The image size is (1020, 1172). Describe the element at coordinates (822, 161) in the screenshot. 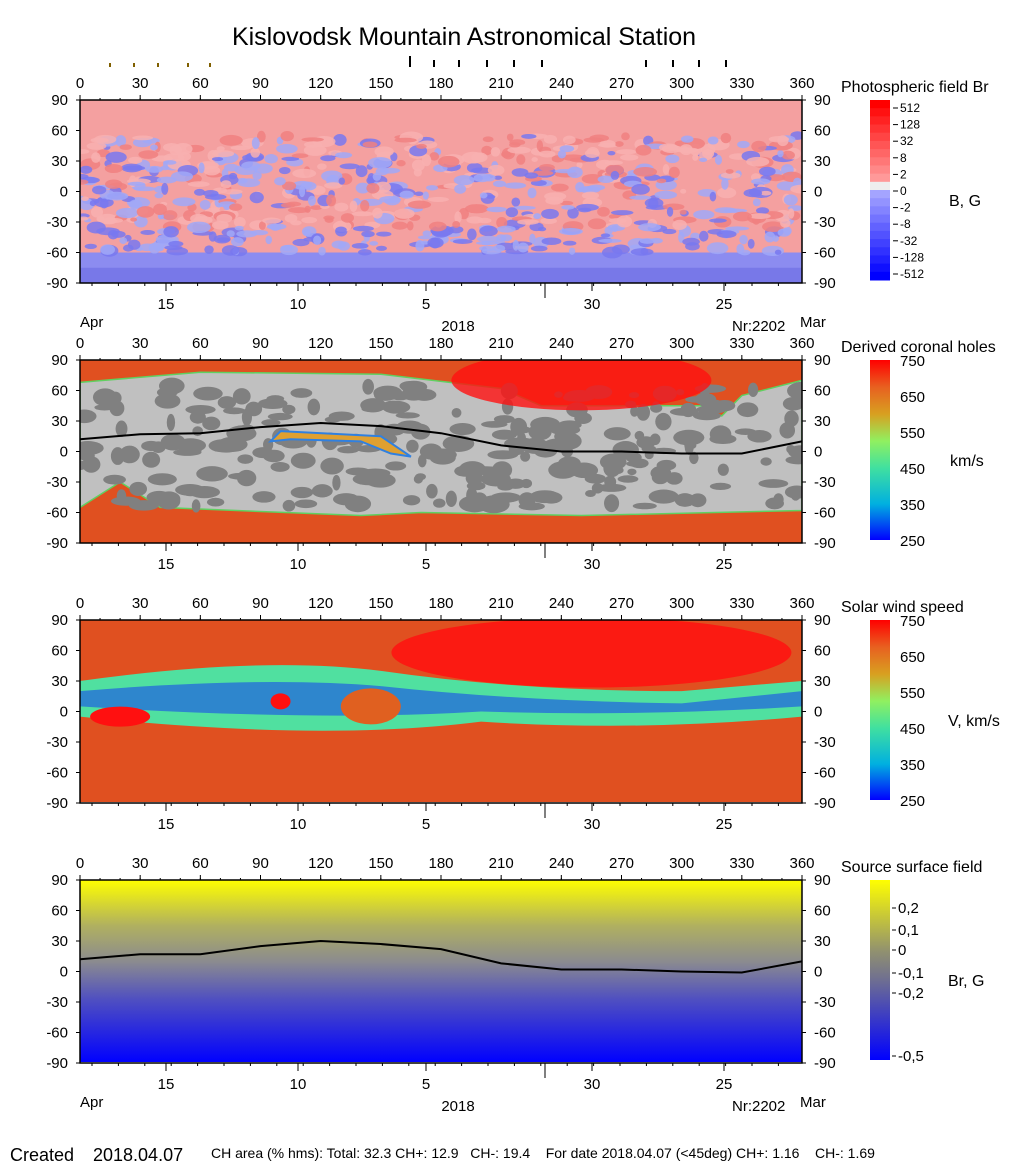

I see `y-tick-label-right: 30` at that location.